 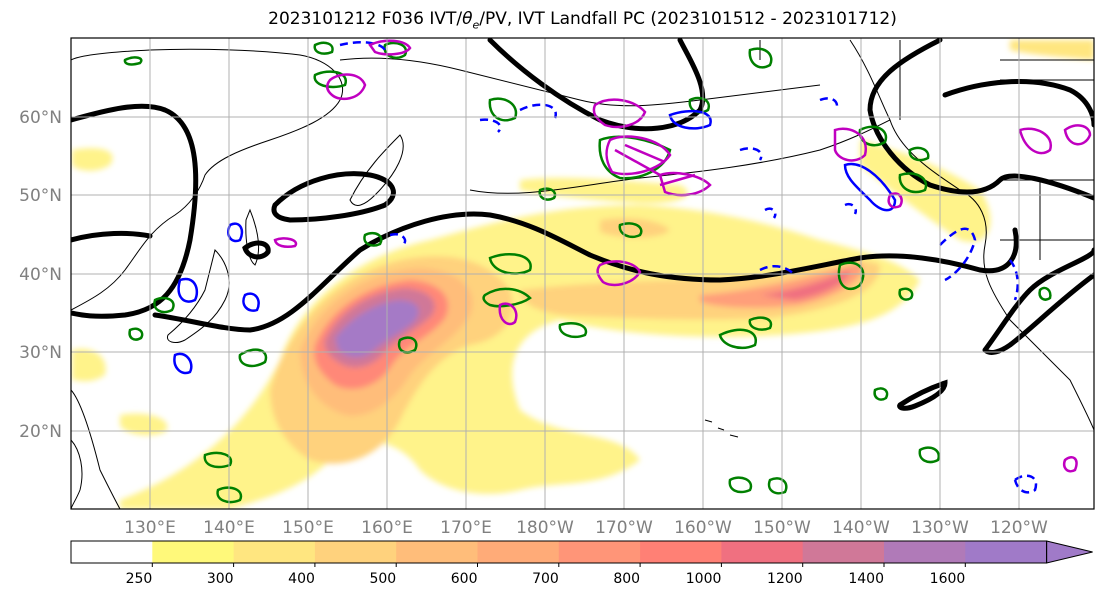 I want to click on colorbar-tick-label: 500, so click(x=382, y=579).